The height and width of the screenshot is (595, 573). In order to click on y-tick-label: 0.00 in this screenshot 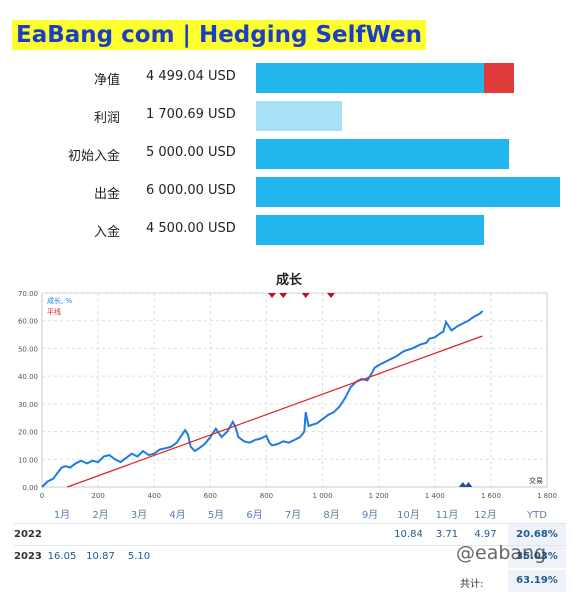, I will do `click(30, 488)`.